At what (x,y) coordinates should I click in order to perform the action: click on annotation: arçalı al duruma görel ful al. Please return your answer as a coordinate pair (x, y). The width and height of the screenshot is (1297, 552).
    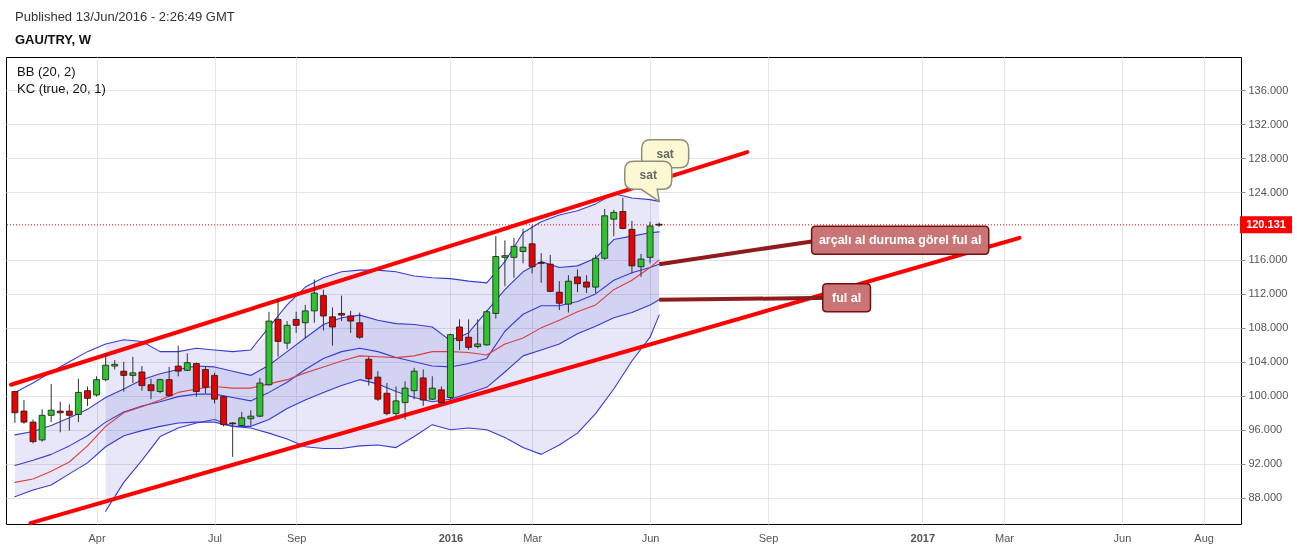
    Looking at the image, I should click on (900, 240).